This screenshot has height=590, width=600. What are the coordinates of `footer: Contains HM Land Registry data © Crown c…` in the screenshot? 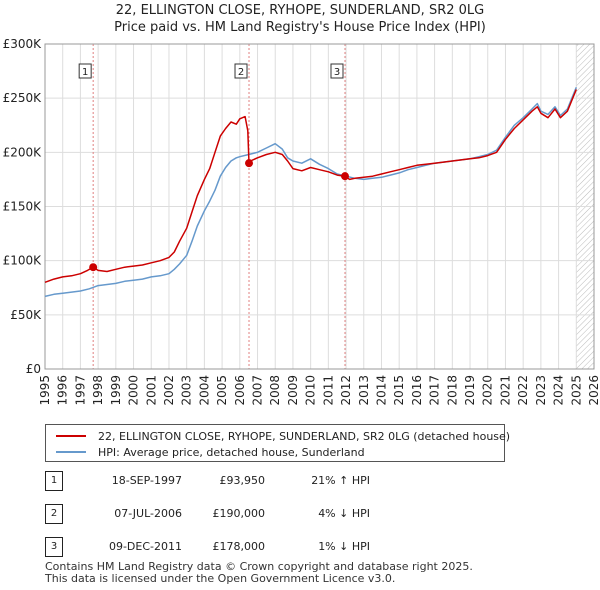 It's located at (259, 573).